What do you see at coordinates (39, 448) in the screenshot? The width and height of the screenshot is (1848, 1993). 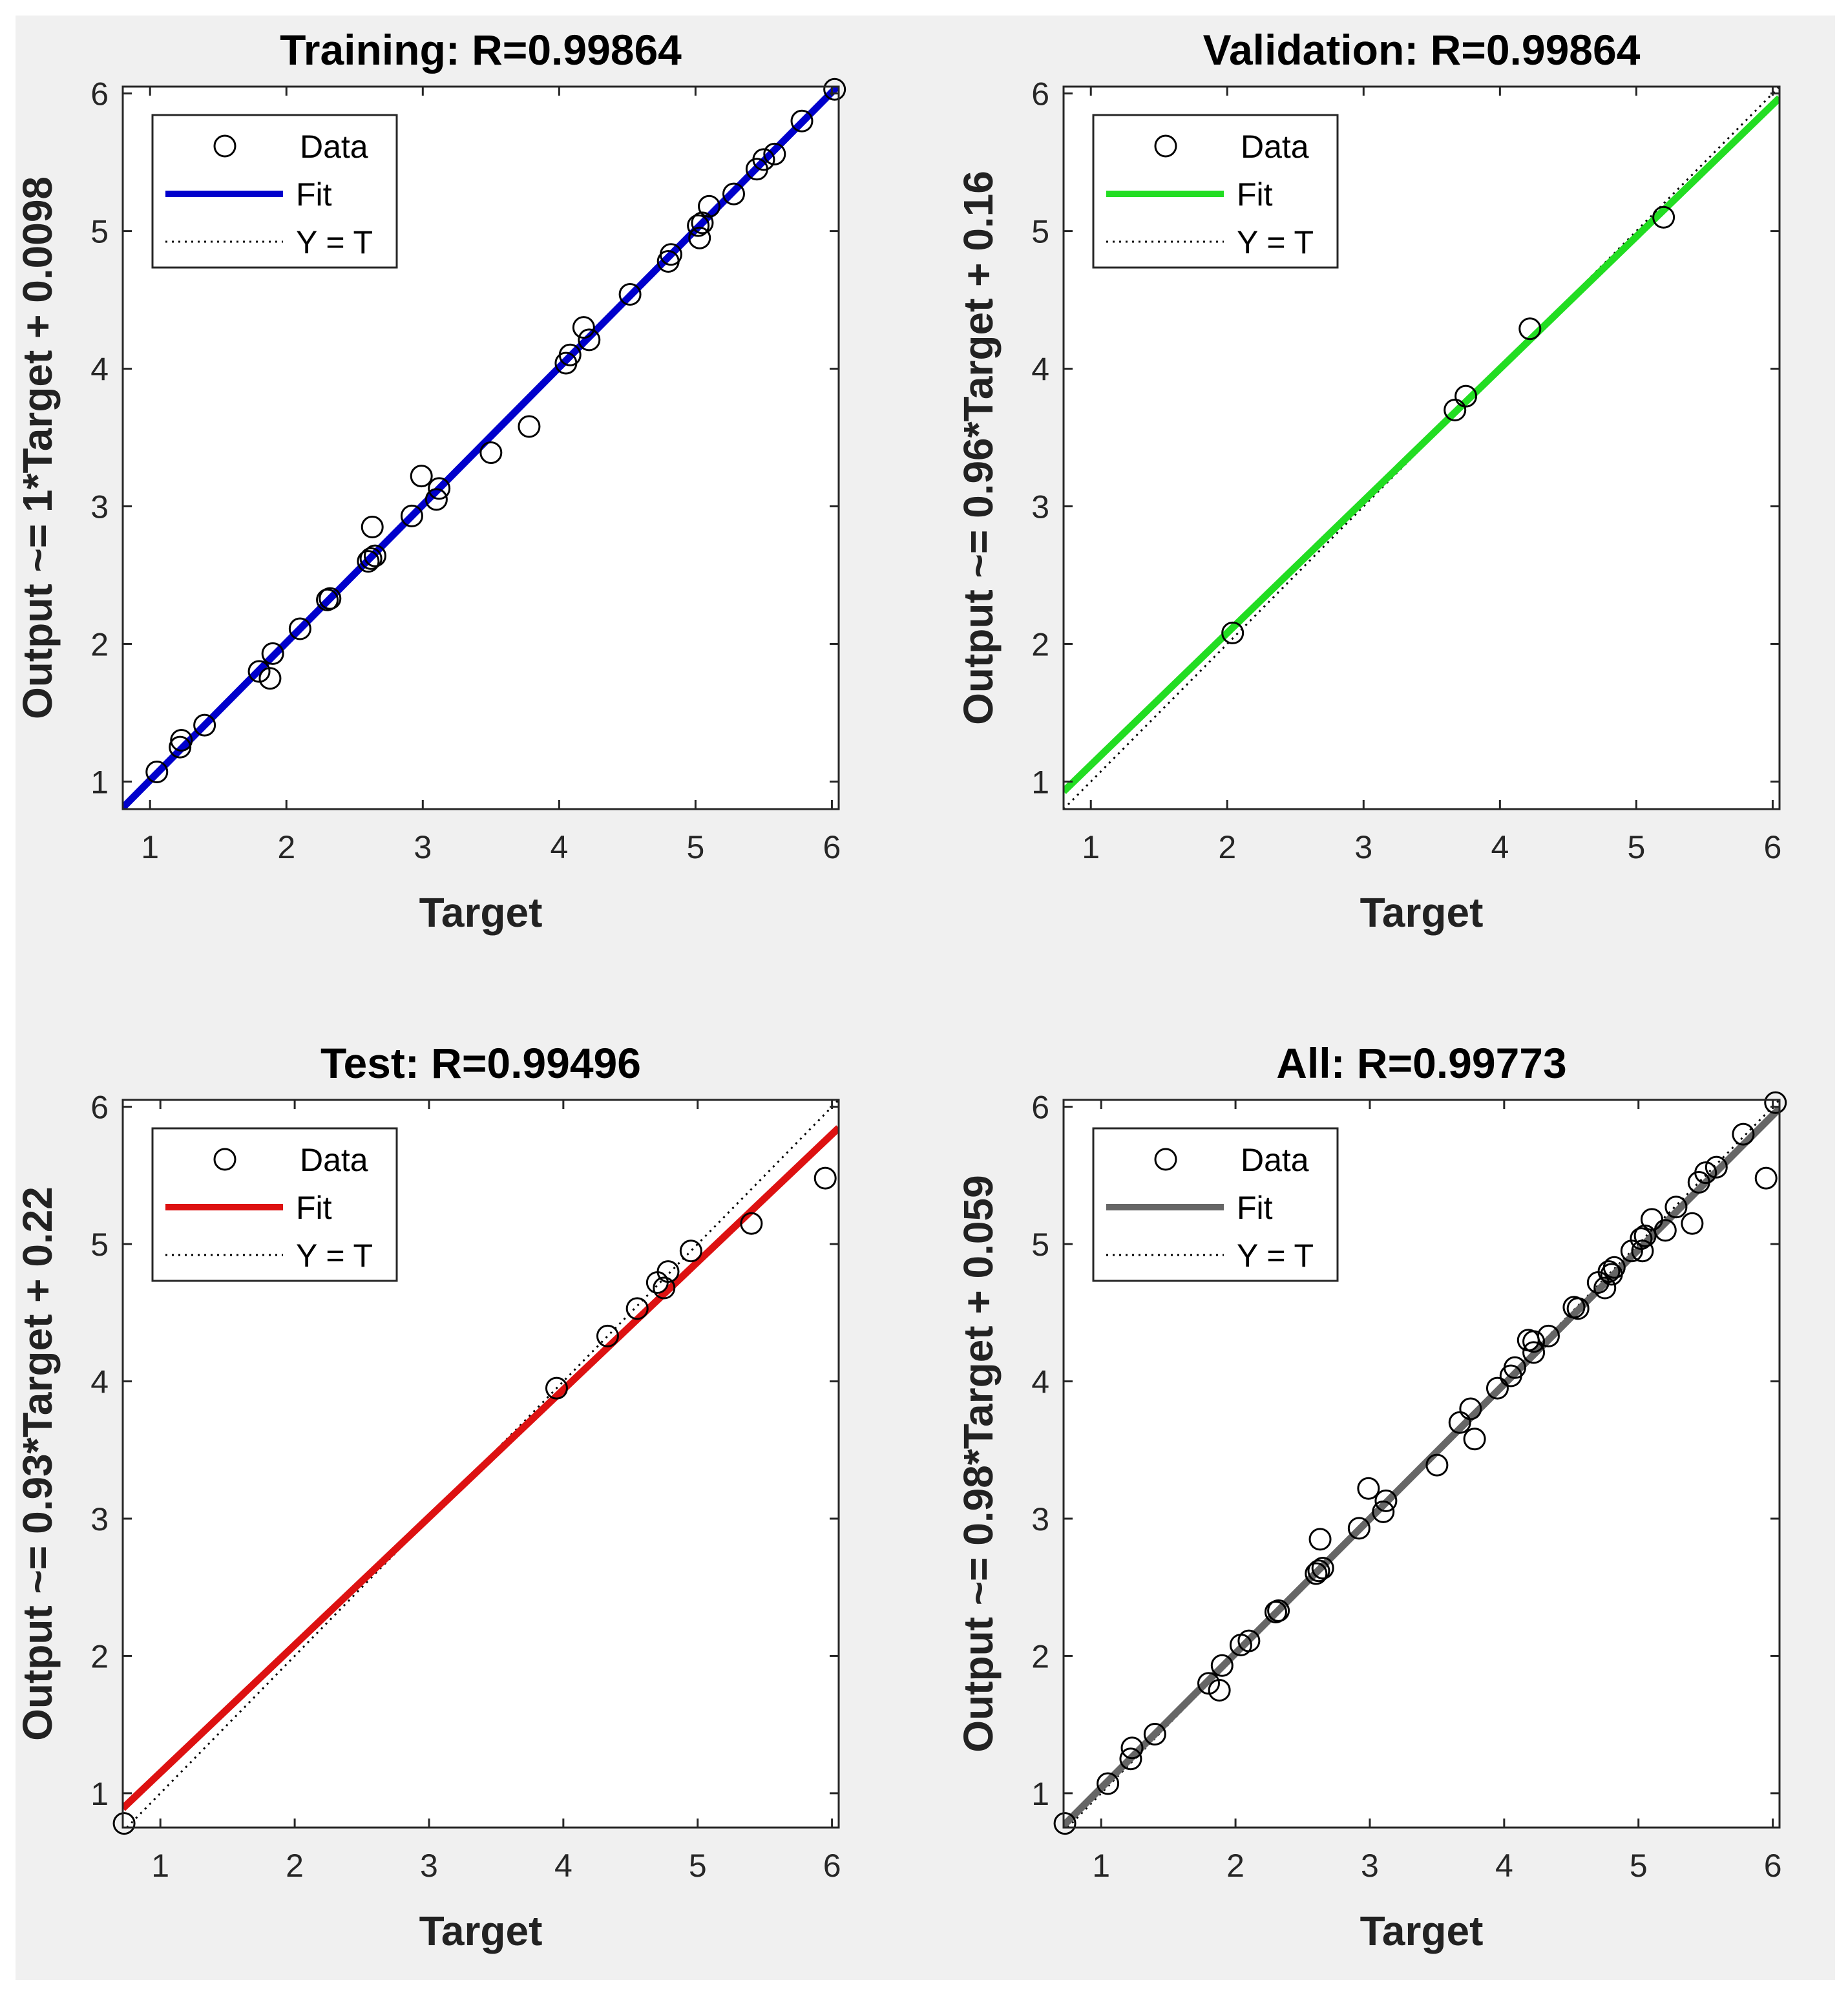 I see `y-axis-label: Output ~= 1*Target + 0.0098` at bounding box center [39, 448].